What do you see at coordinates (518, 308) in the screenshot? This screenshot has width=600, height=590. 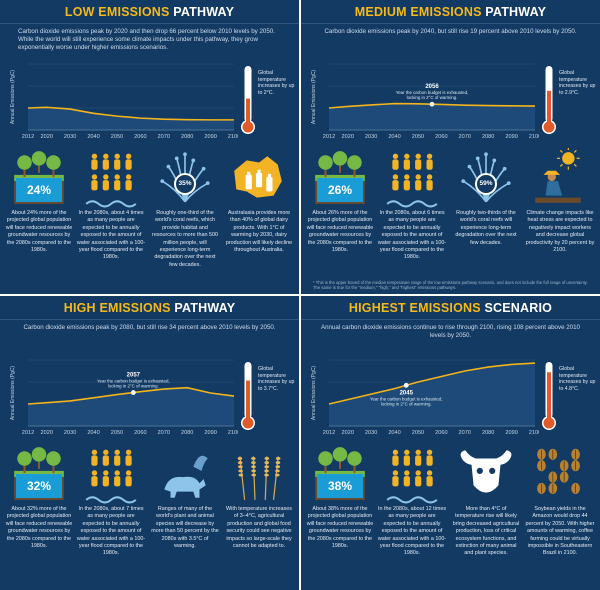 I see `title-accent: SCENARIO` at bounding box center [518, 308].